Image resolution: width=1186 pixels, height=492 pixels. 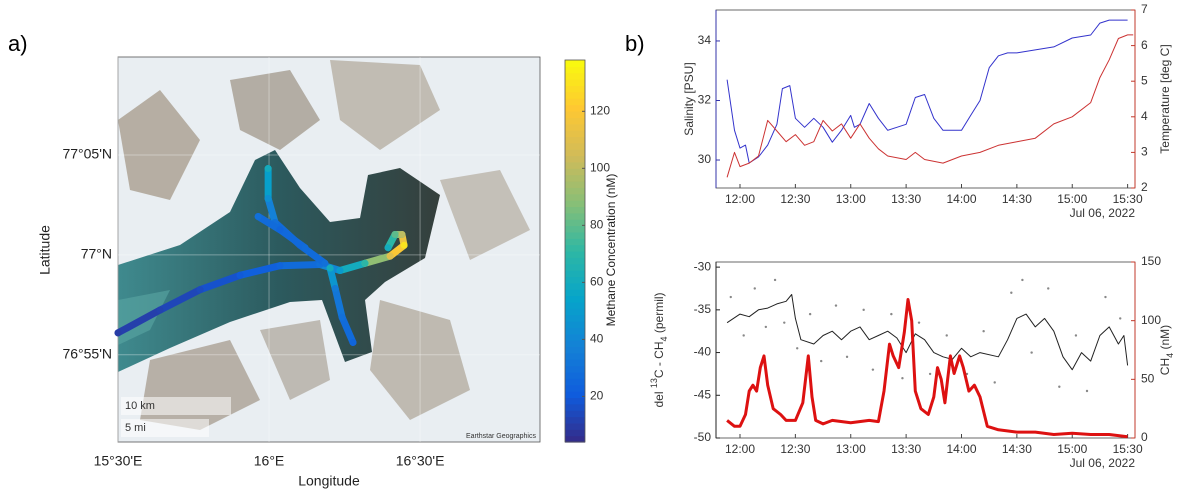 I want to click on axis-label: del 13C - CH4 (permil), so click(x=659, y=349).